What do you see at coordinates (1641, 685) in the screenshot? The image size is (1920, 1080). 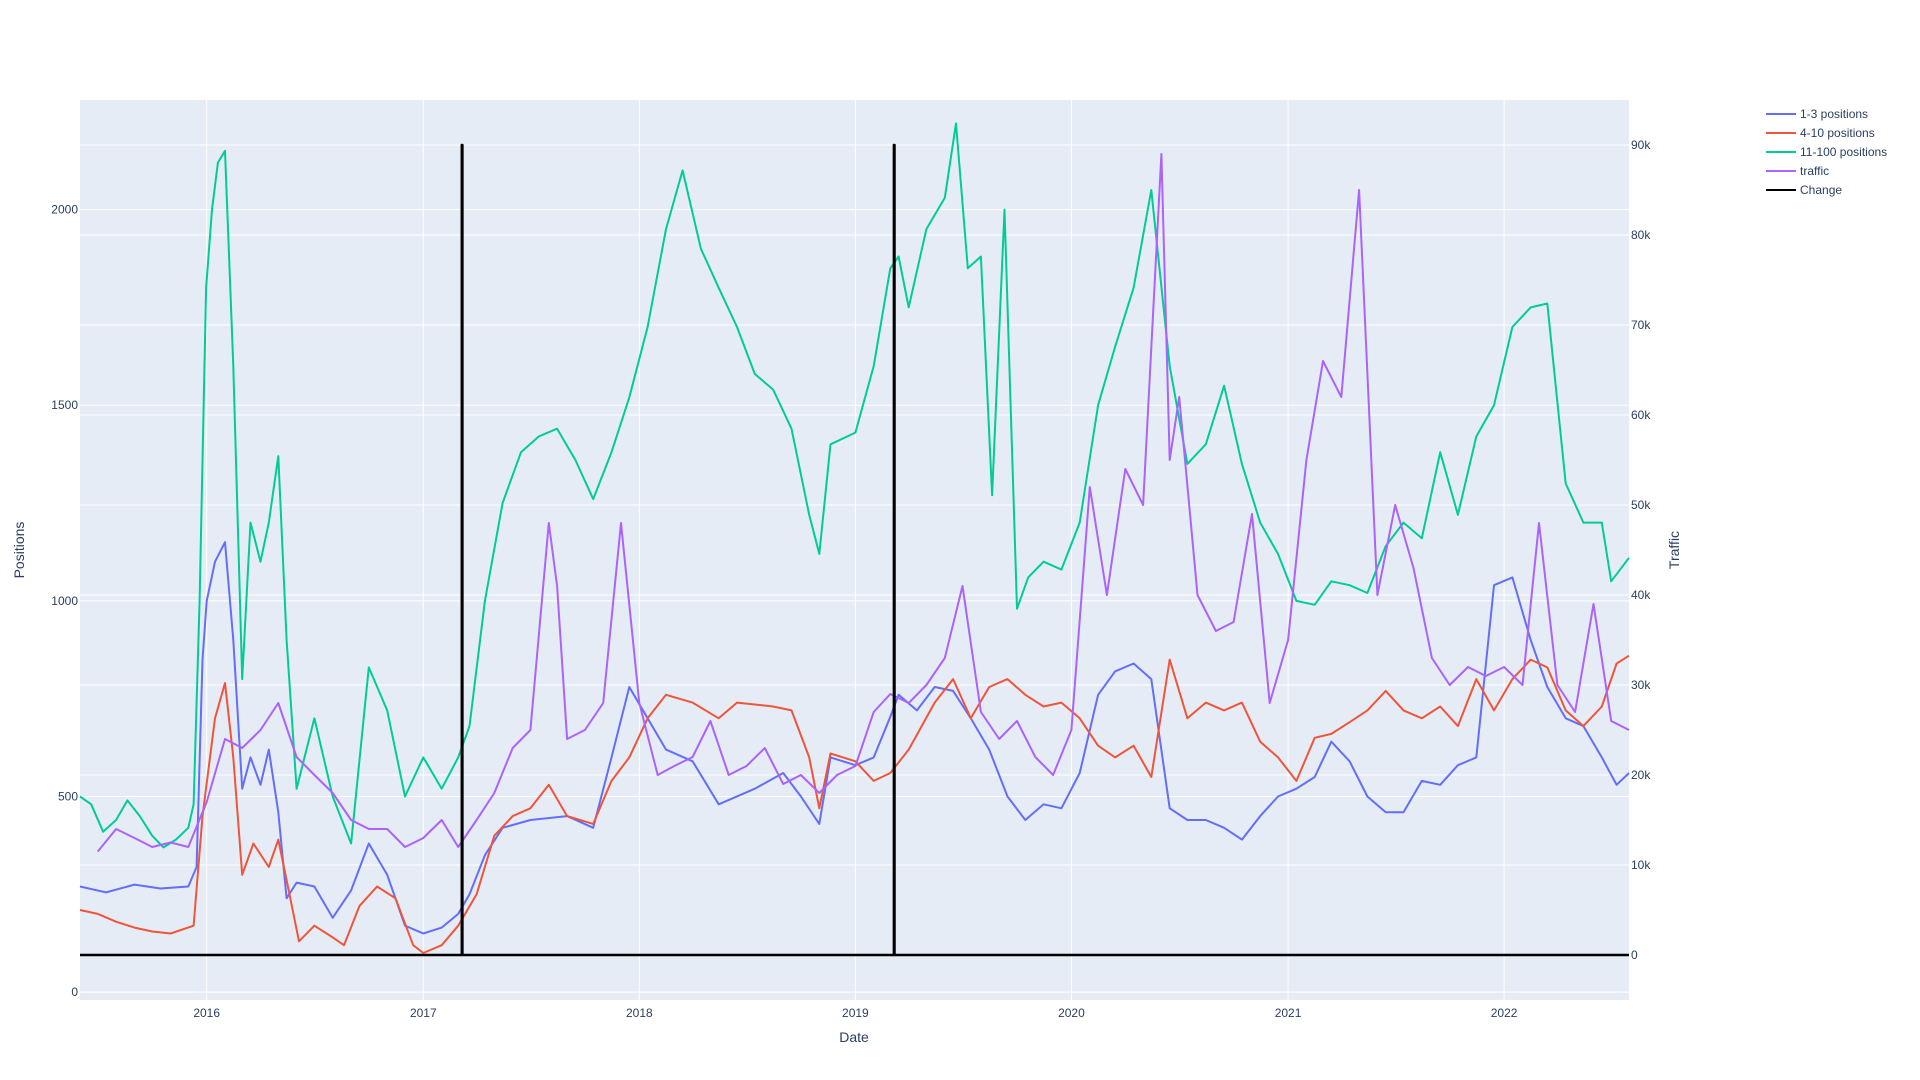 I see `y2-tick-label: 30k` at bounding box center [1641, 685].